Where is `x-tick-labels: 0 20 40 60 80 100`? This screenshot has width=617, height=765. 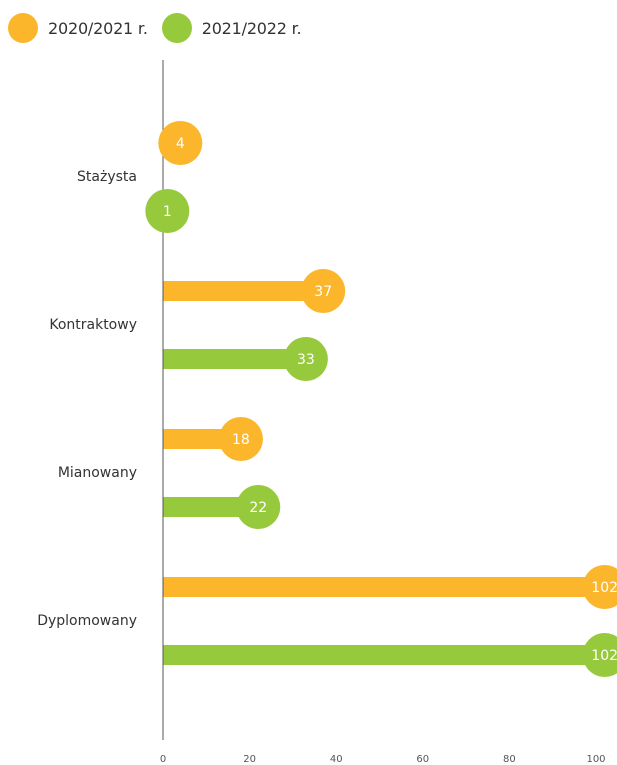
x-tick-labels: 0 20 40 60 80 100 is located at coordinates (383, 759).